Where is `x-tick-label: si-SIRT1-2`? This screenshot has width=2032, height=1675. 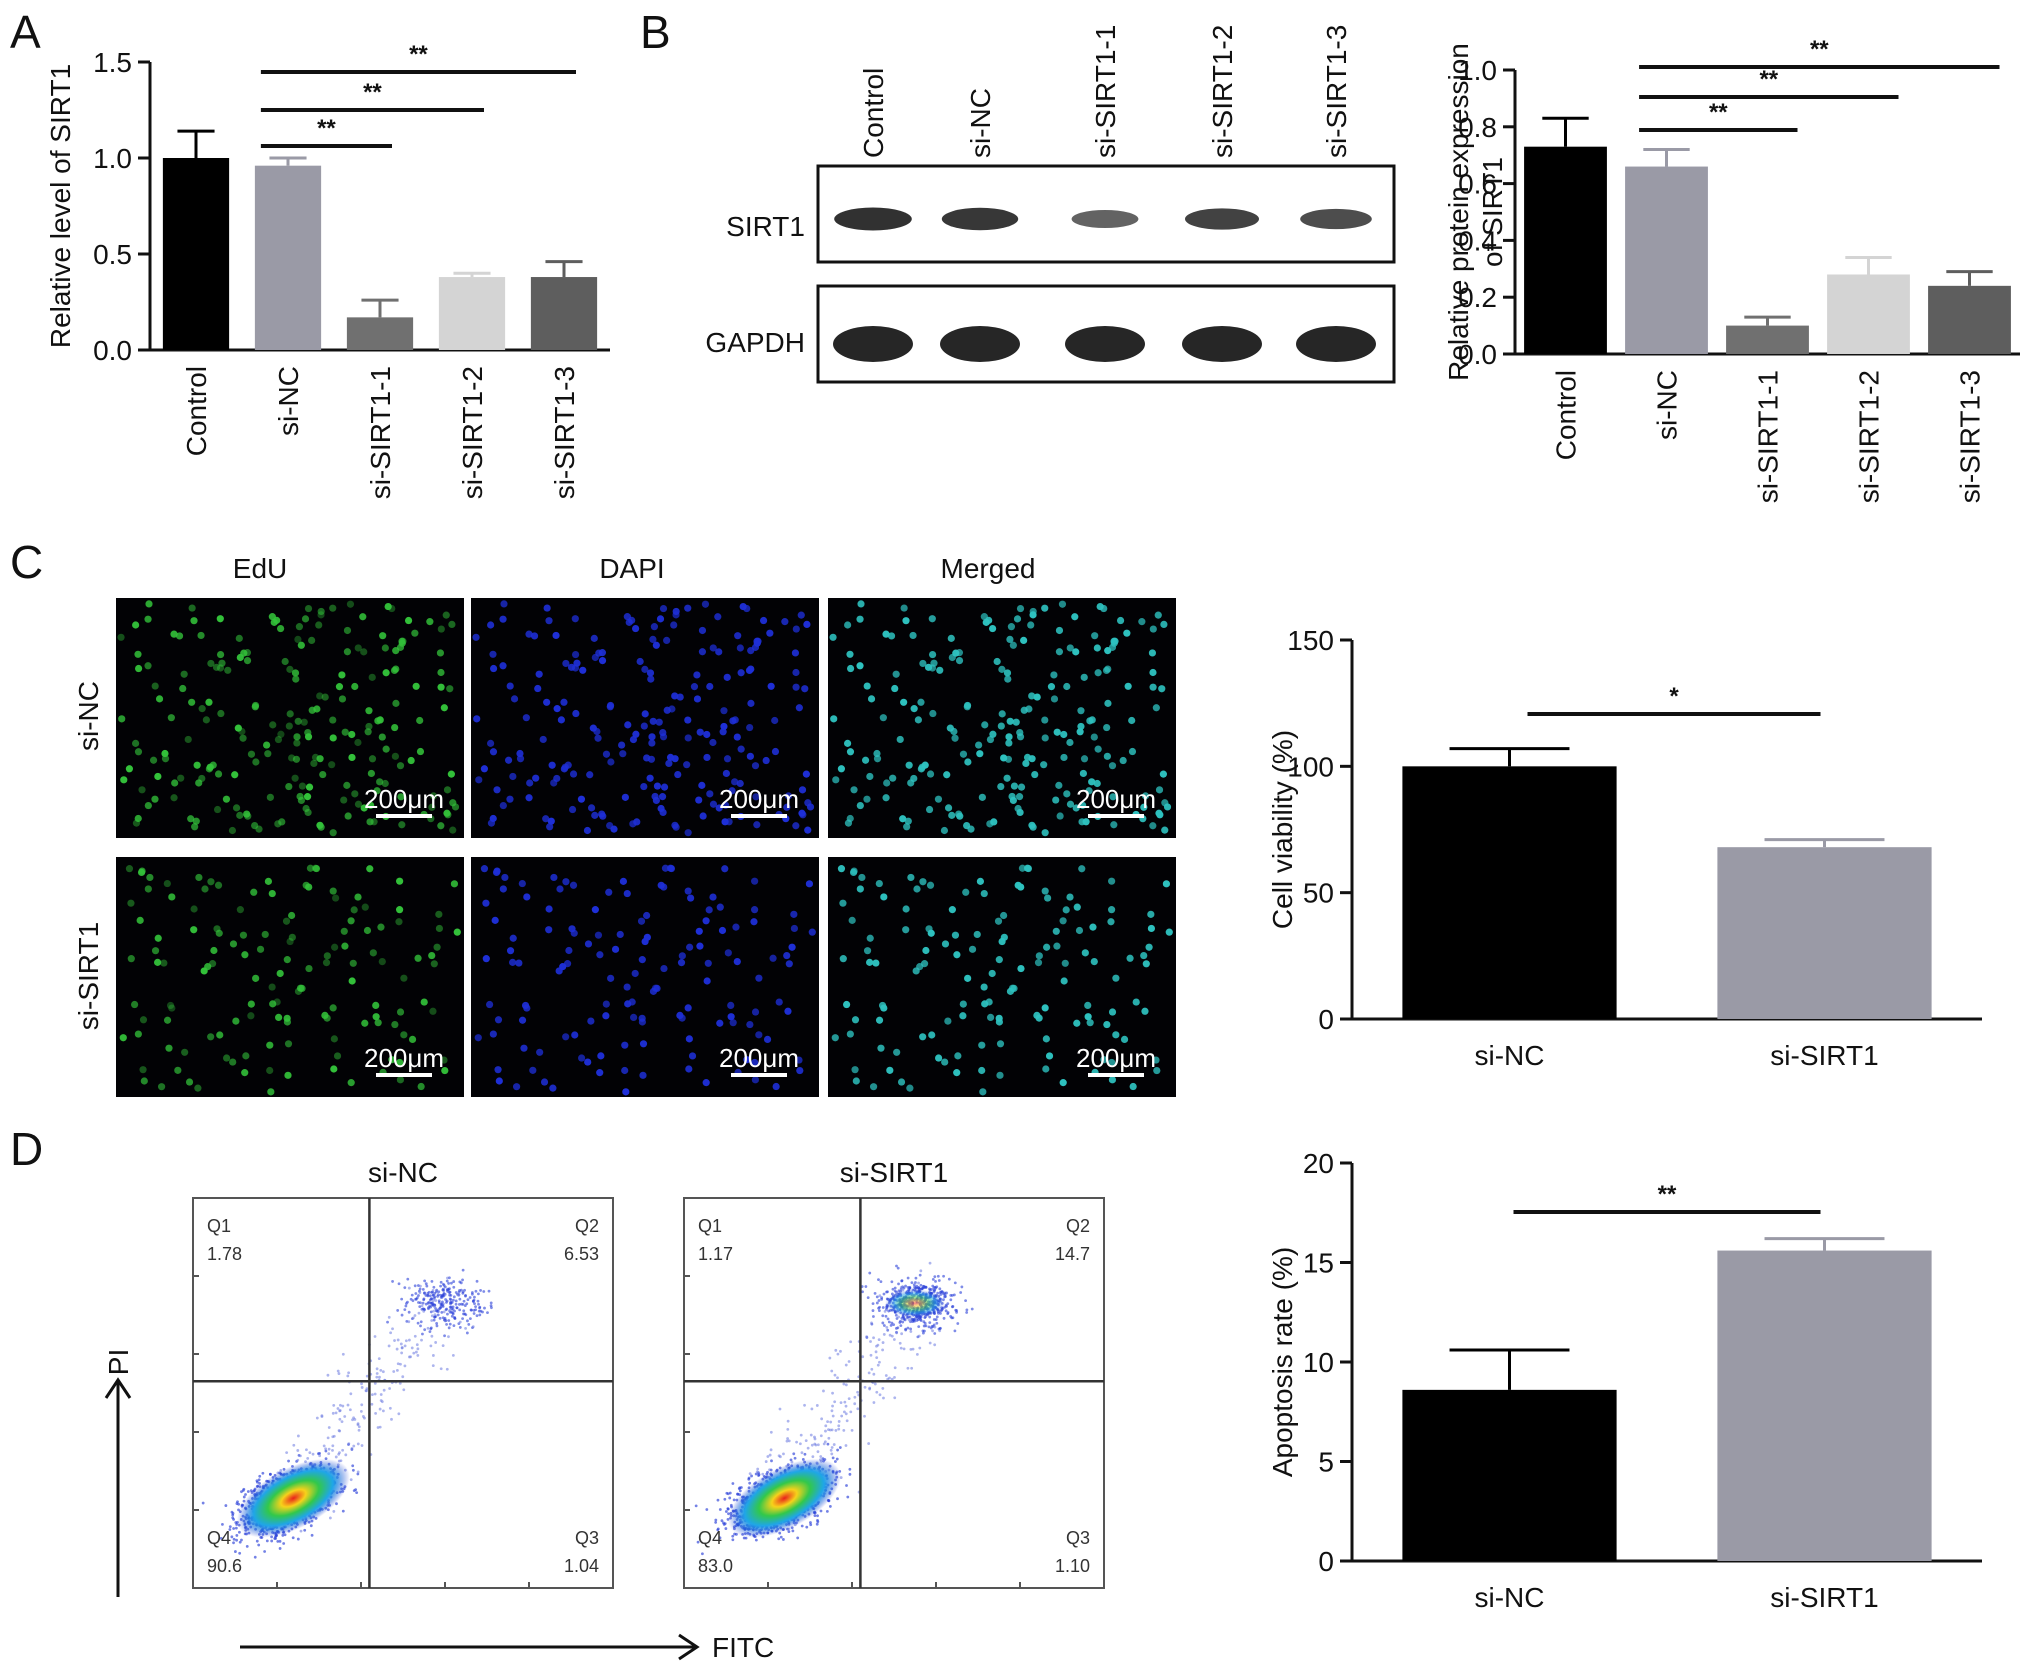 x-tick-label: si-SIRT1-2 is located at coordinates (1869, 436).